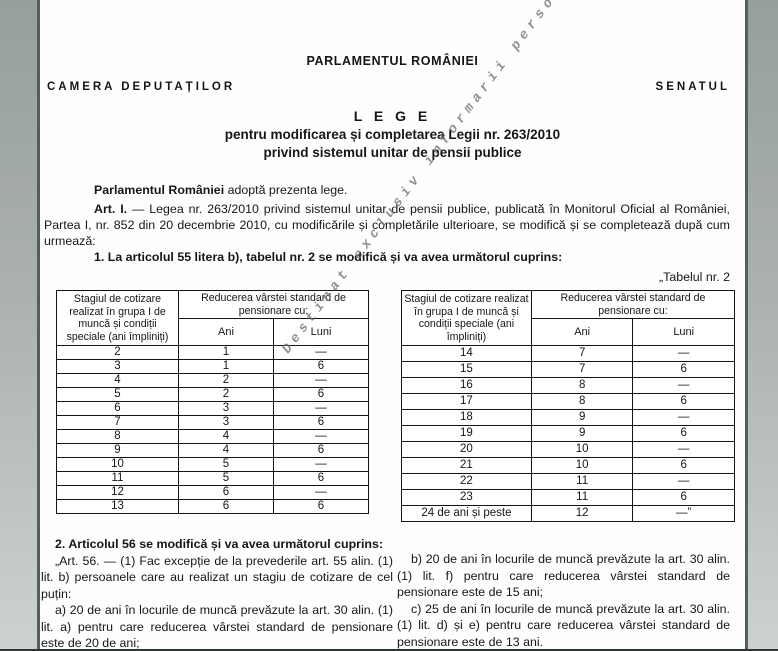  I want to click on table-header-luni: Luni, so click(683, 332).